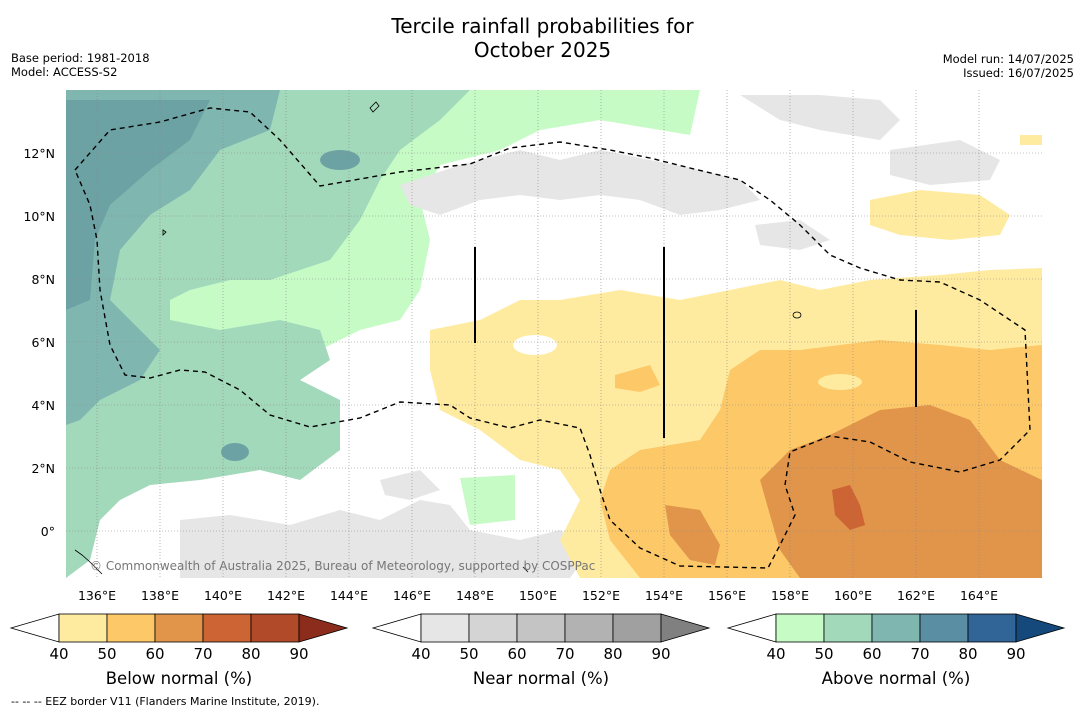  What do you see at coordinates (340, 160) in the screenshot?
I see `above-normal-70-patch-north` at bounding box center [340, 160].